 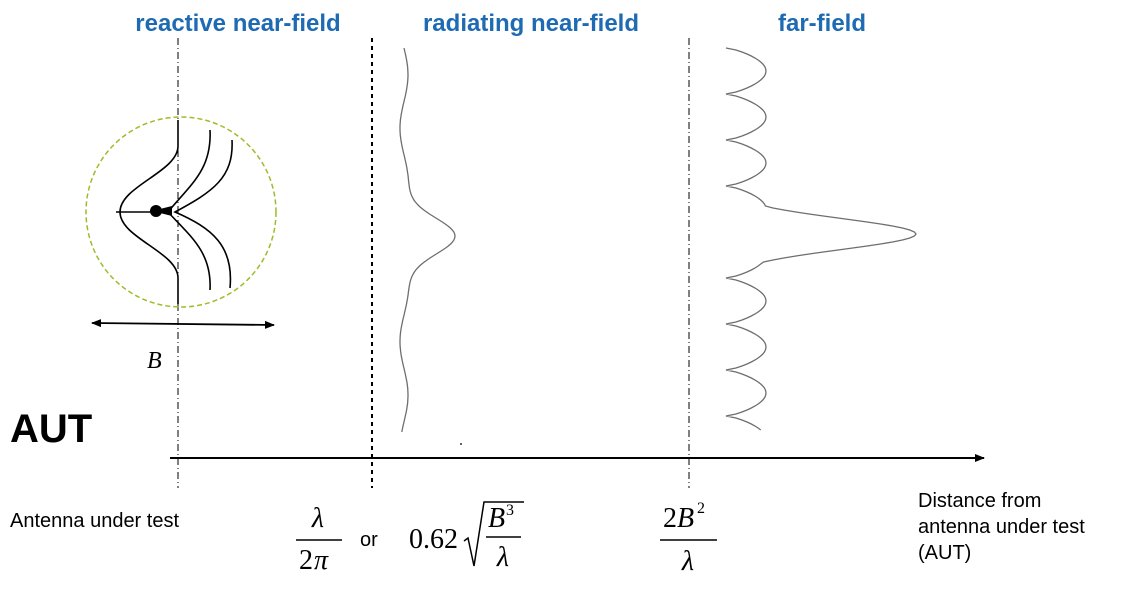 I want to click on reactive-formula-numerator: λ, so click(x=317, y=518).